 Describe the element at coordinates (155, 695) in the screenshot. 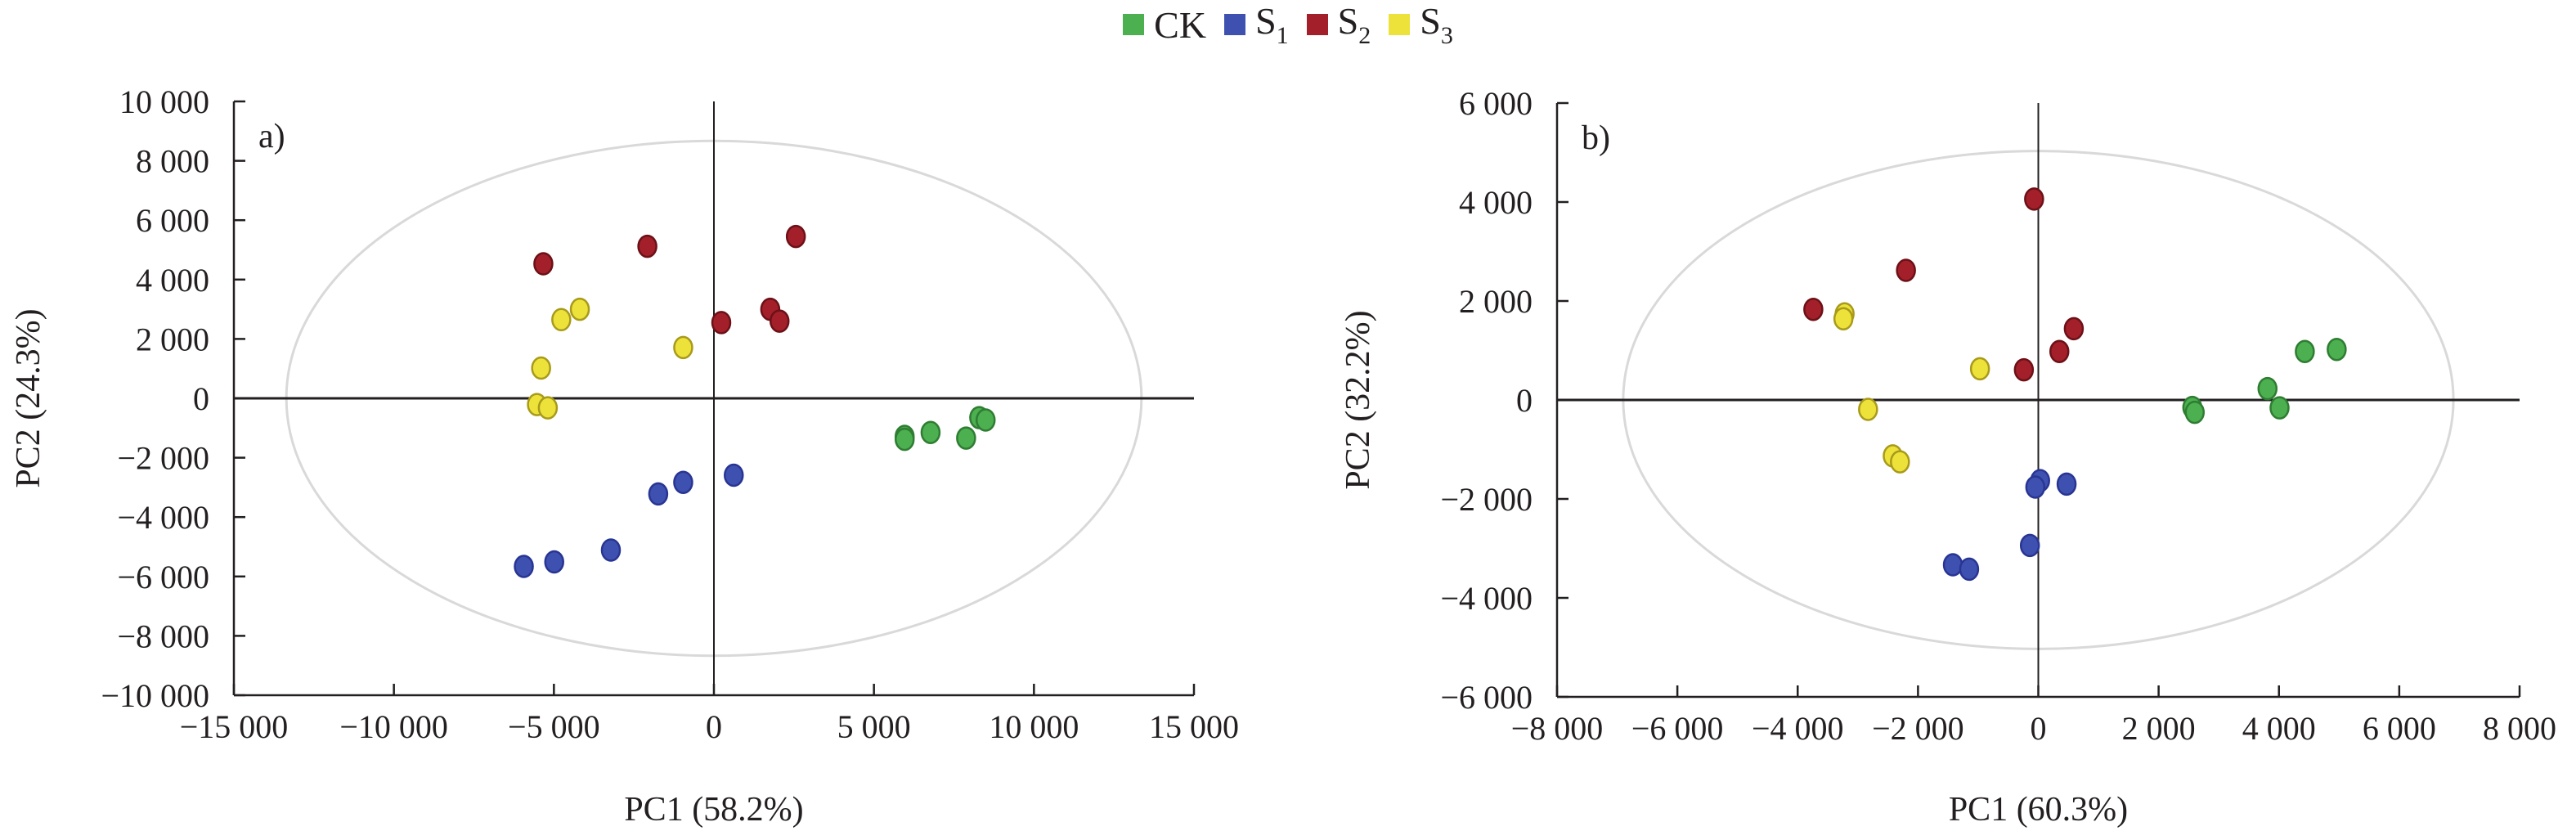

I see `y-tick-label: −10 000` at that location.